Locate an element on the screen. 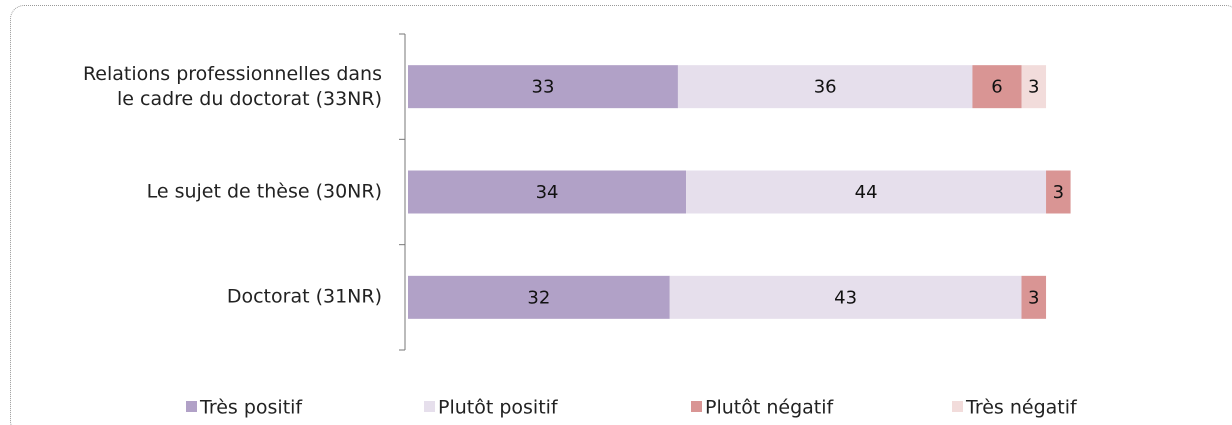 The width and height of the screenshot is (1232, 425). data-label: 33 is located at coordinates (543, 87).